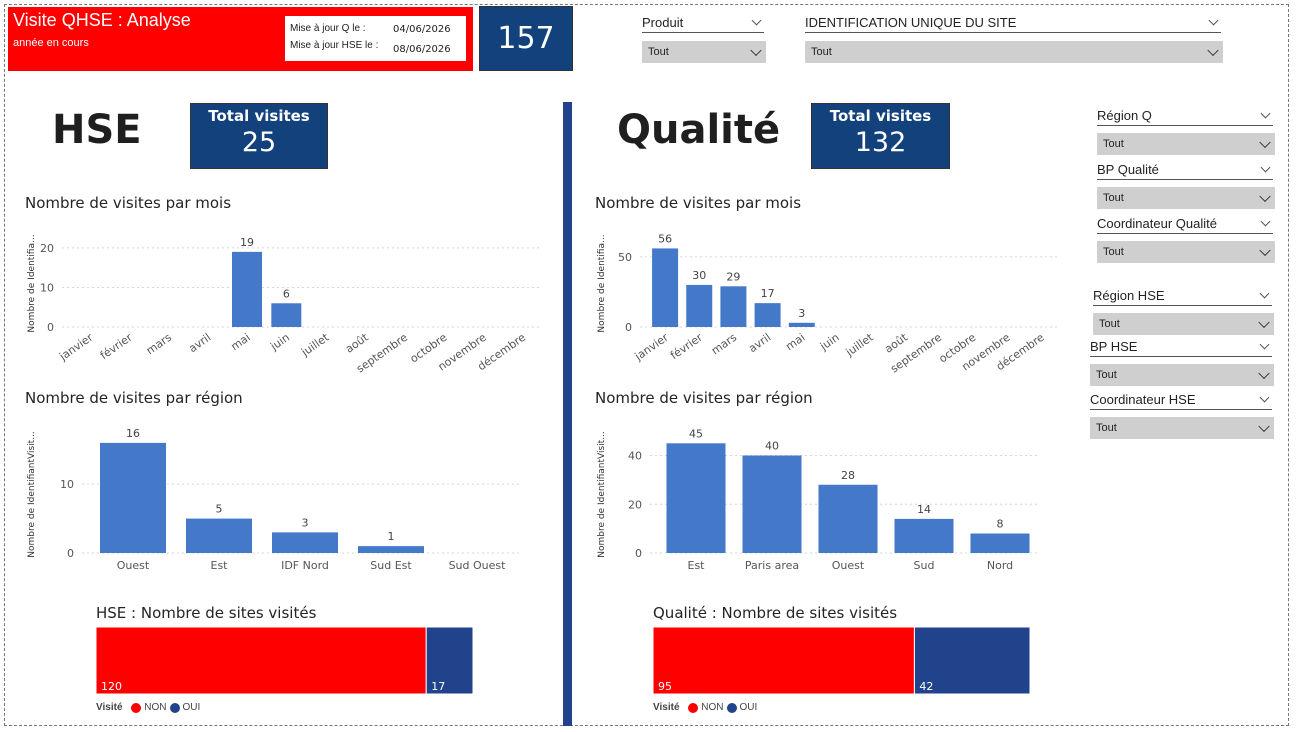  I want to click on hse-month-chart-title: Nombre de visites par mois, so click(128, 203).